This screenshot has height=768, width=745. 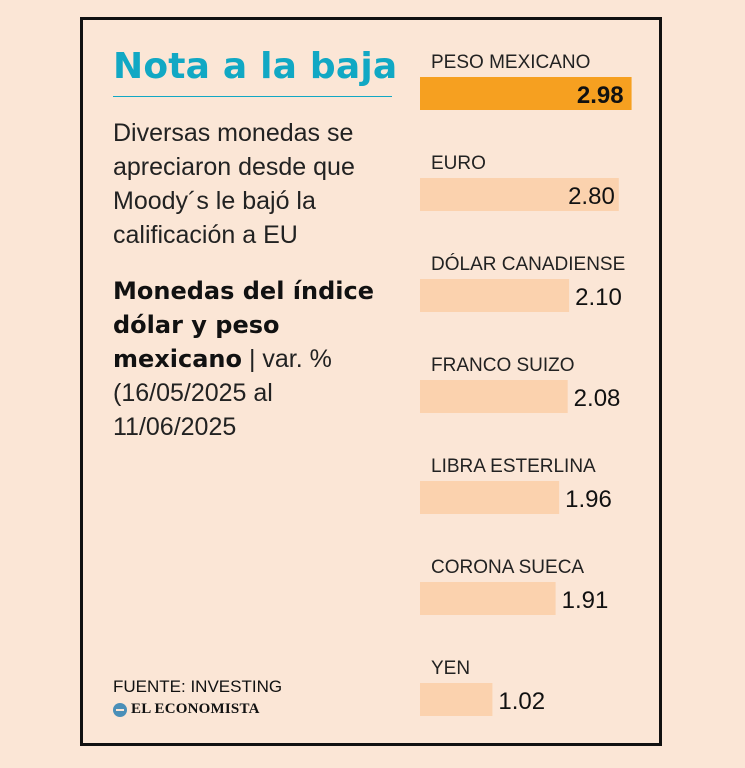 What do you see at coordinates (507, 567) in the screenshot?
I see `category-label: CORONA SUECA` at bounding box center [507, 567].